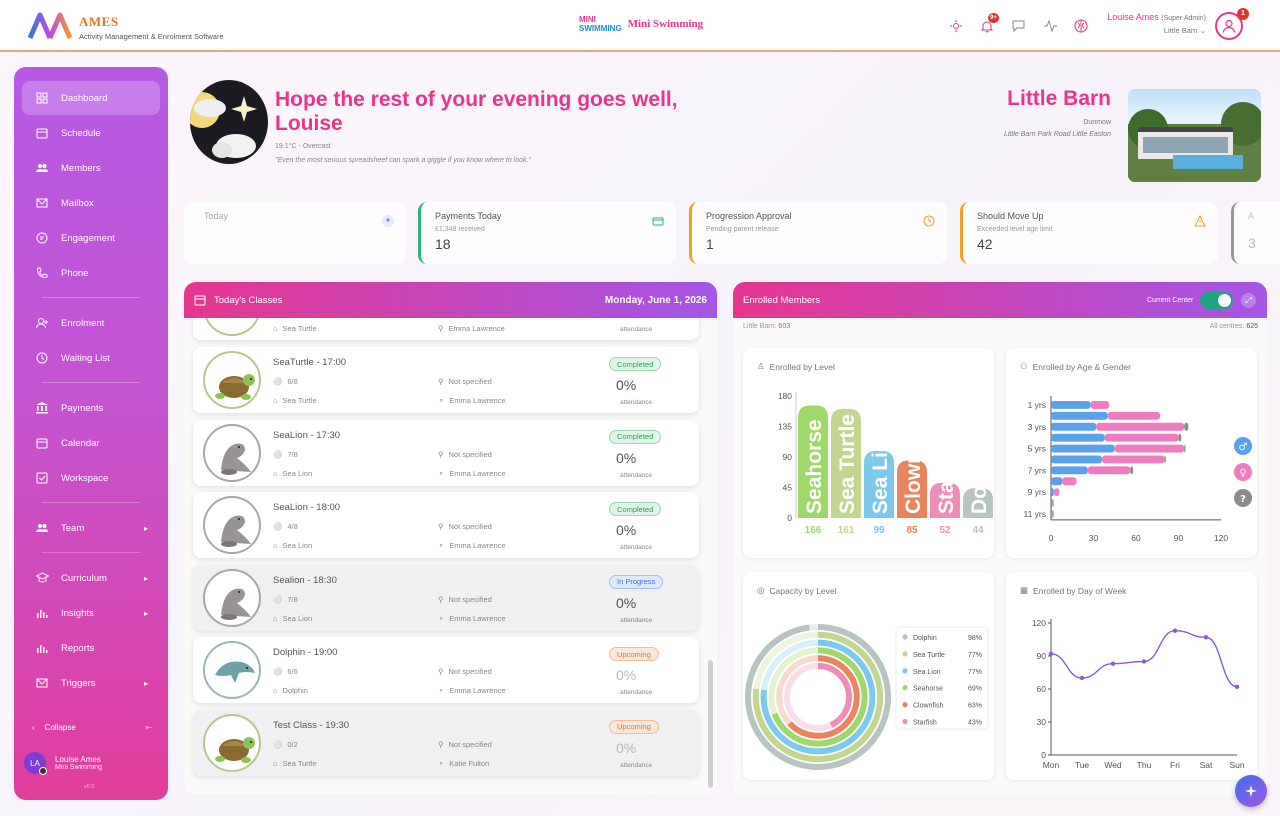  I want to click on user-avatar: 1, so click(1232, 24).